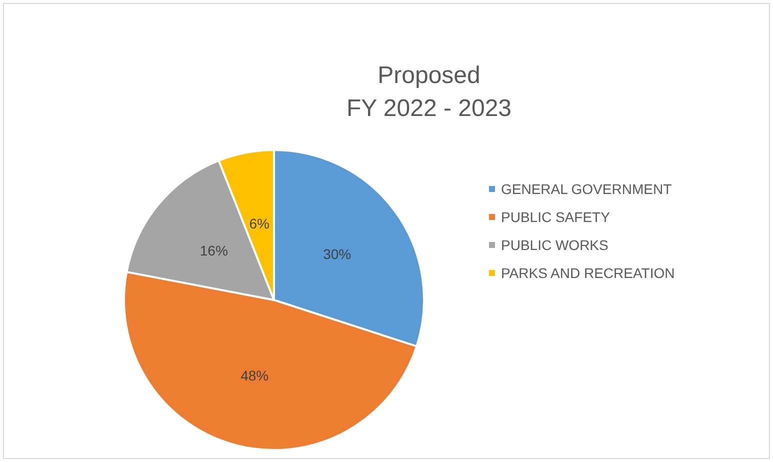 The height and width of the screenshot is (462, 773). What do you see at coordinates (259, 223) in the screenshot?
I see `data-label: 6%` at bounding box center [259, 223].